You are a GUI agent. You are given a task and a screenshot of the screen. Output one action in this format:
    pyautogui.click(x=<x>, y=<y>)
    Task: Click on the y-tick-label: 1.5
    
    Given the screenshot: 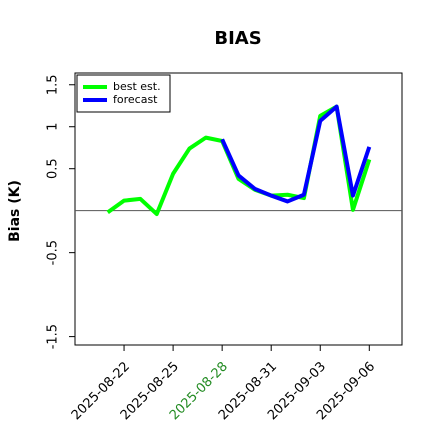 What is the action you would take?
    pyautogui.click(x=53, y=84)
    